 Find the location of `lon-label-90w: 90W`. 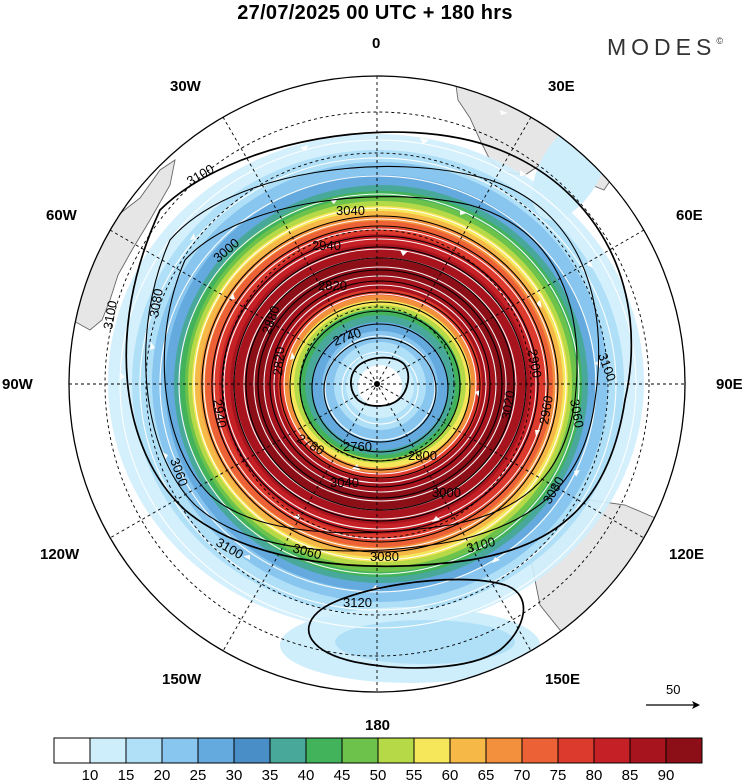

lon-label-90w: 90W is located at coordinates (17, 384).